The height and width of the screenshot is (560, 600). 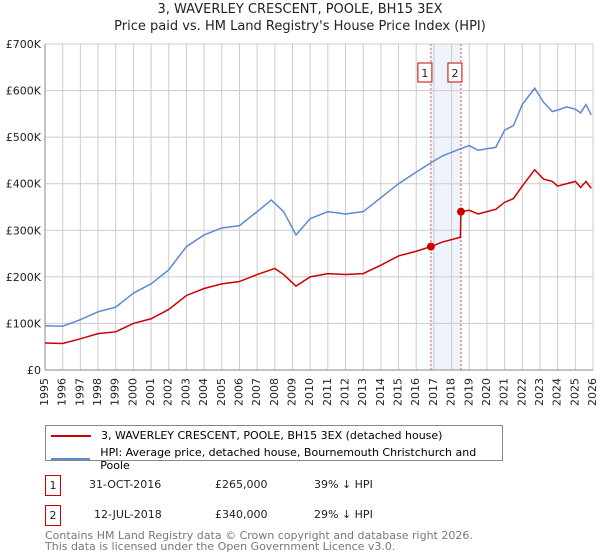 I want to click on x-tick-label: 2014, so click(x=380, y=392).